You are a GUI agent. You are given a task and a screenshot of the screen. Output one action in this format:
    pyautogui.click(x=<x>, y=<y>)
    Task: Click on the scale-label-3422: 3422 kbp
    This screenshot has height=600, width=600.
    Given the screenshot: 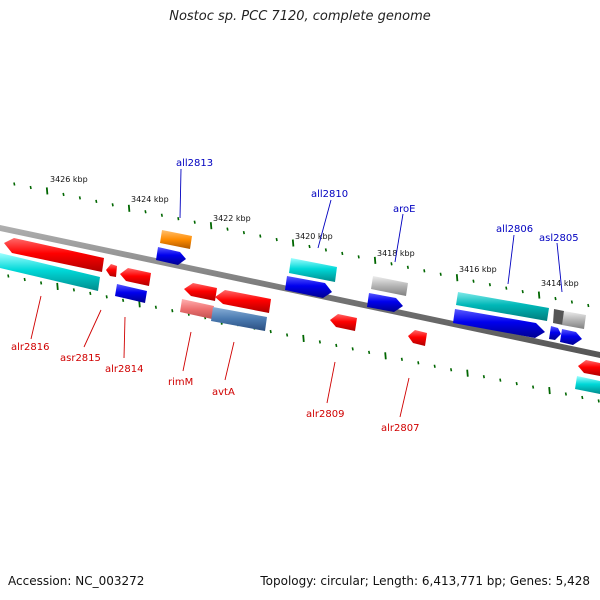 What is the action you would take?
    pyautogui.click(x=232, y=218)
    